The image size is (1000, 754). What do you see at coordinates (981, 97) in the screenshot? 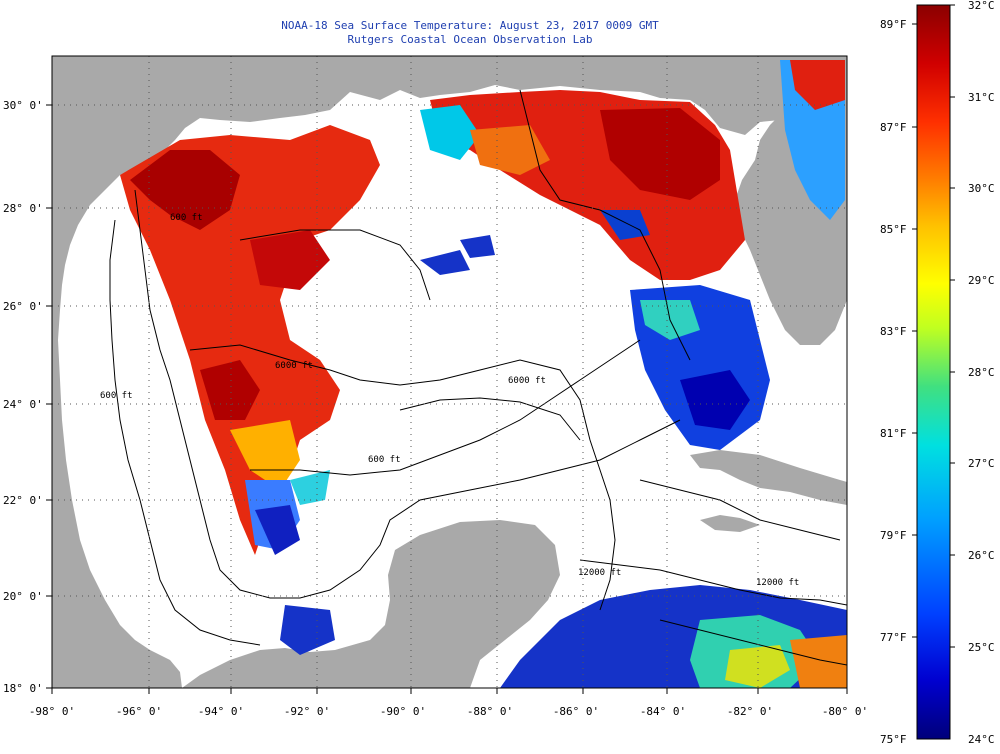
I see `colorbar-c-label: 31°C` at bounding box center [981, 97].